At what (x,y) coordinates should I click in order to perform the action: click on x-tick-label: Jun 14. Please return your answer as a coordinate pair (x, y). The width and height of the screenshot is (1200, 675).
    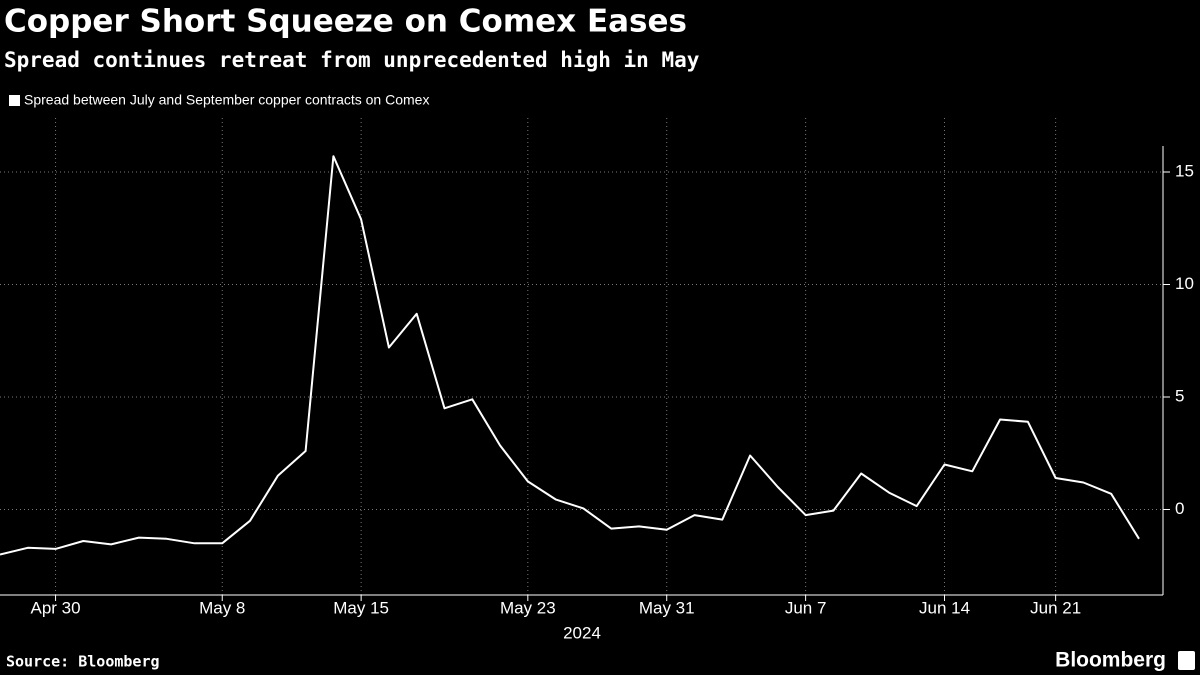
    Looking at the image, I should click on (944, 607).